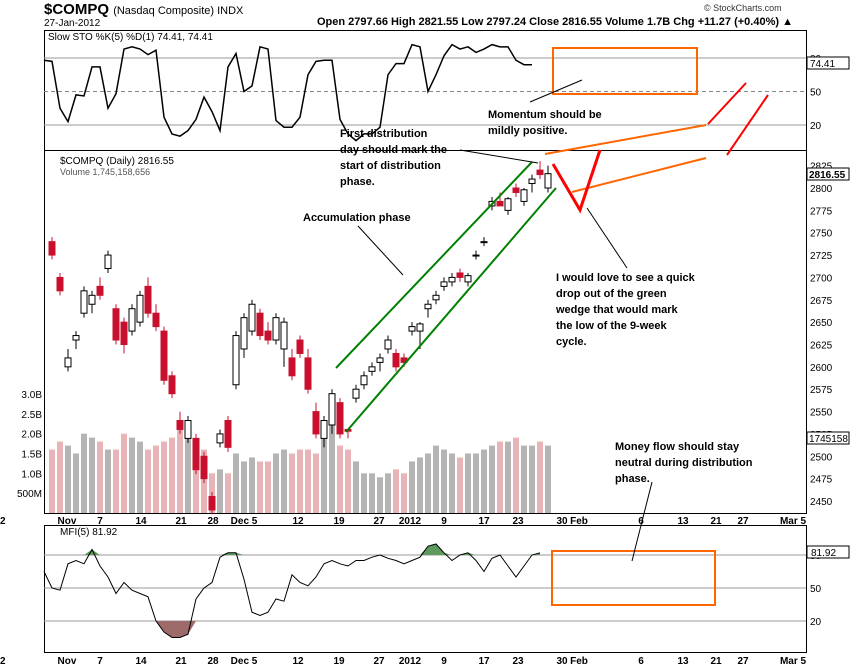 This screenshot has width=850, height=668. Describe the element at coordinates (410, 521) in the screenshot. I see `price-x-label: 2012` at that location.